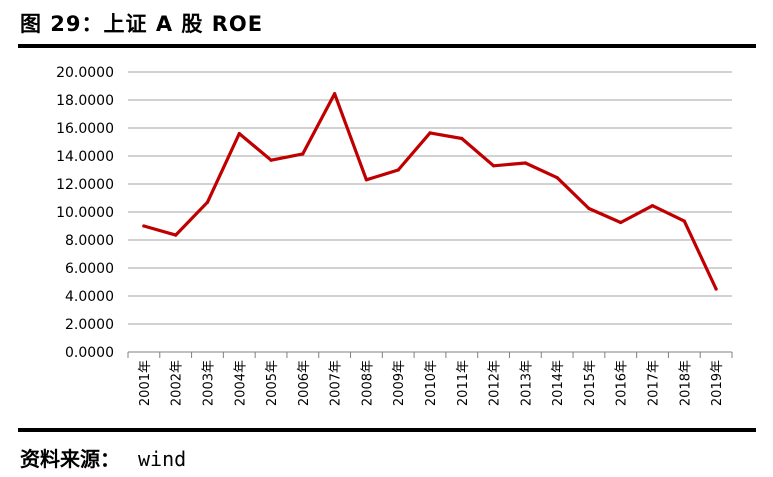 The width and height of the screenshot is (773, 477). What do you see at coordinates (142, 24) in the screenshot?
I see `figure-title: 图 29：上证 A 股 ROE` at bounding box center [142, 24].